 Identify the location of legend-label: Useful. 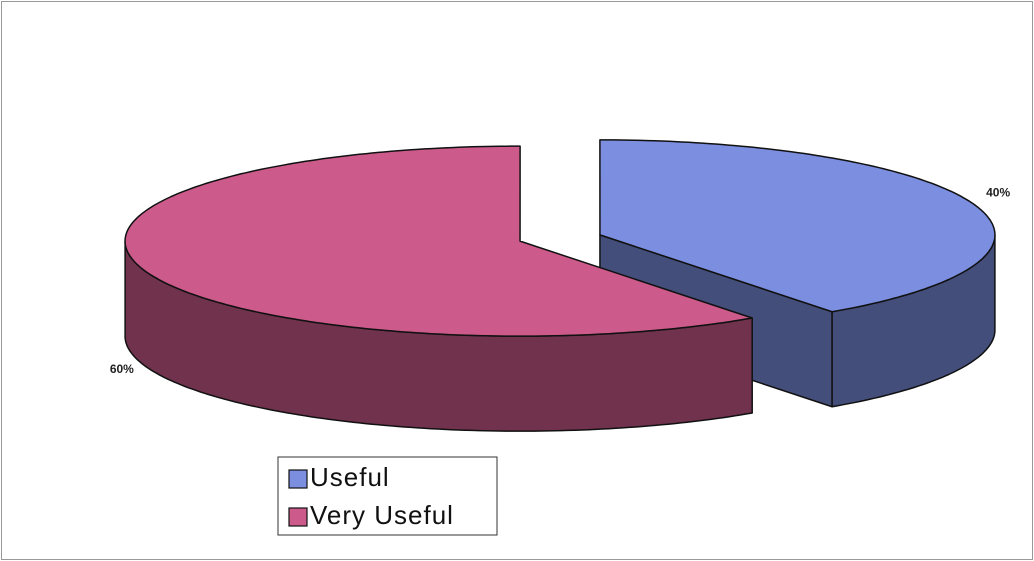
(350, 477).